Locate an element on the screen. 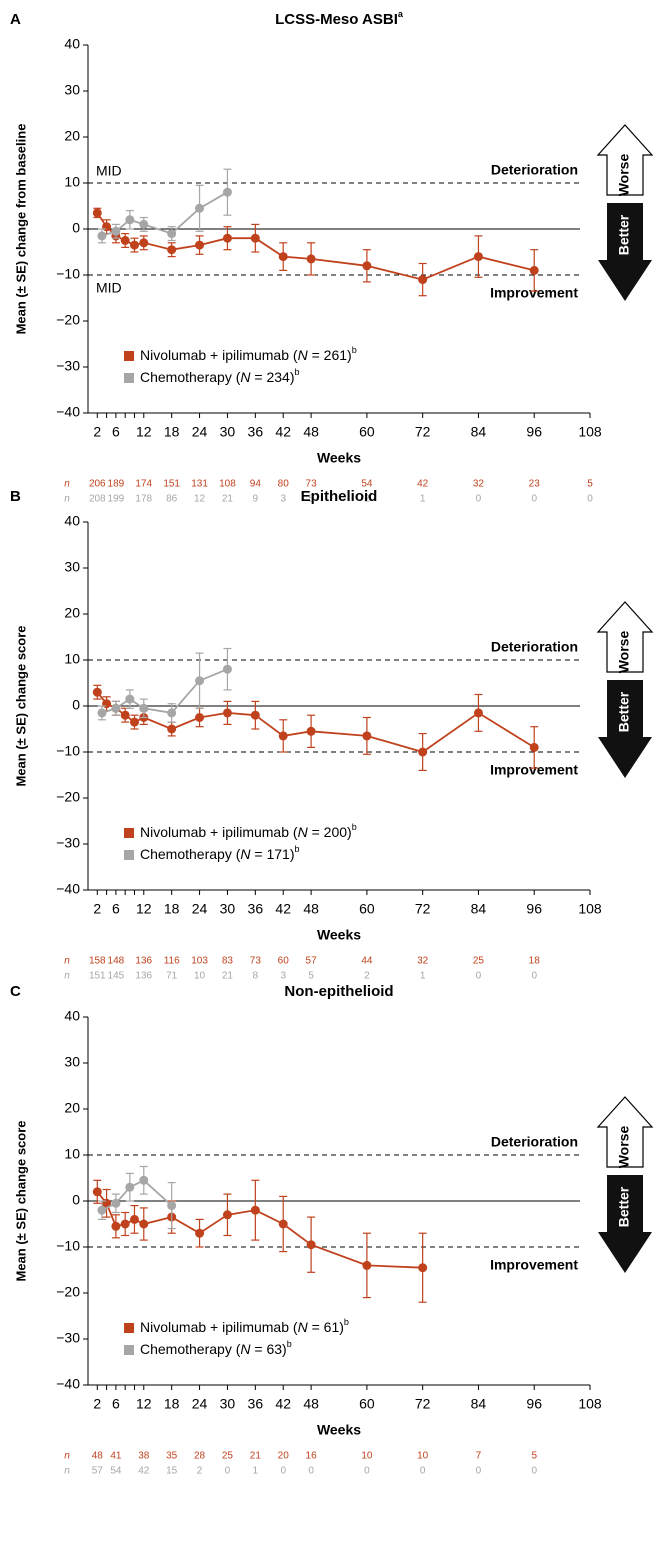 Image resolution: width=654 pixels, height=1561 pixels. at-risk-count: 7 is located at coordinates (479, 1456).